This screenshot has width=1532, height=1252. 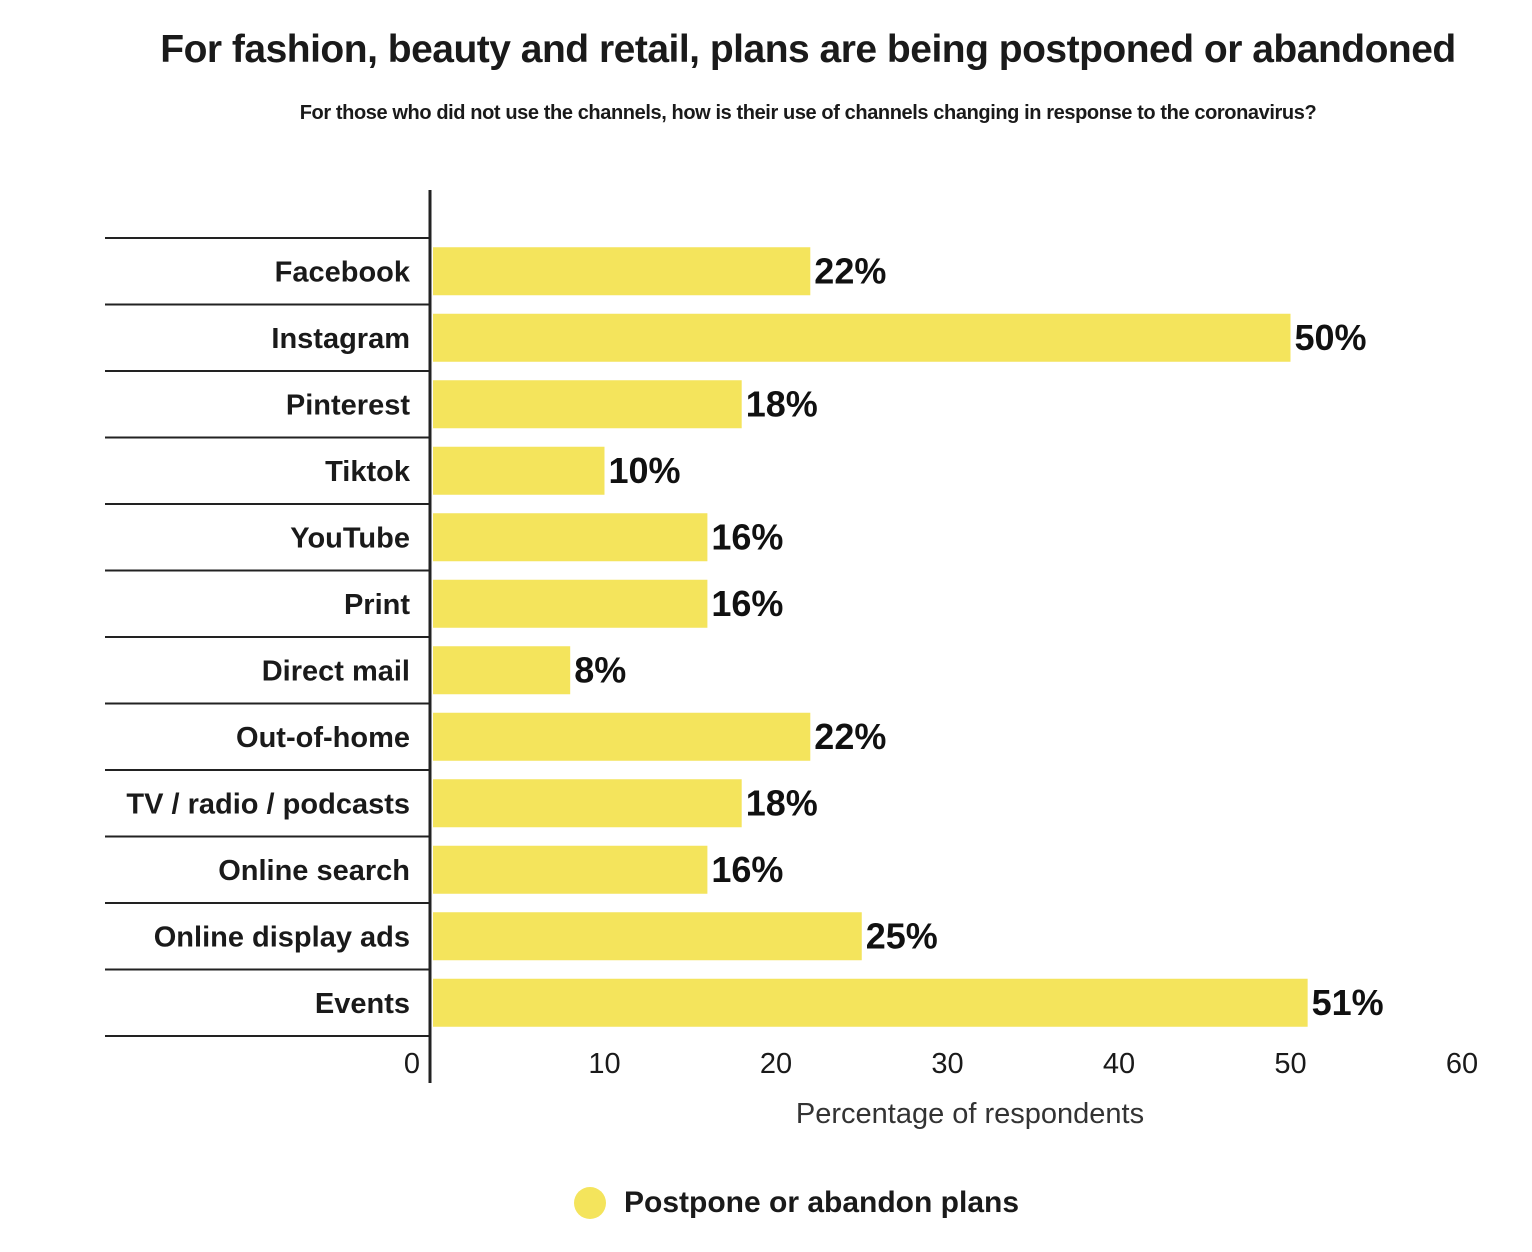 I want to click on legend-label: Postpone or abandon plans, so click(x=822, y=1202).